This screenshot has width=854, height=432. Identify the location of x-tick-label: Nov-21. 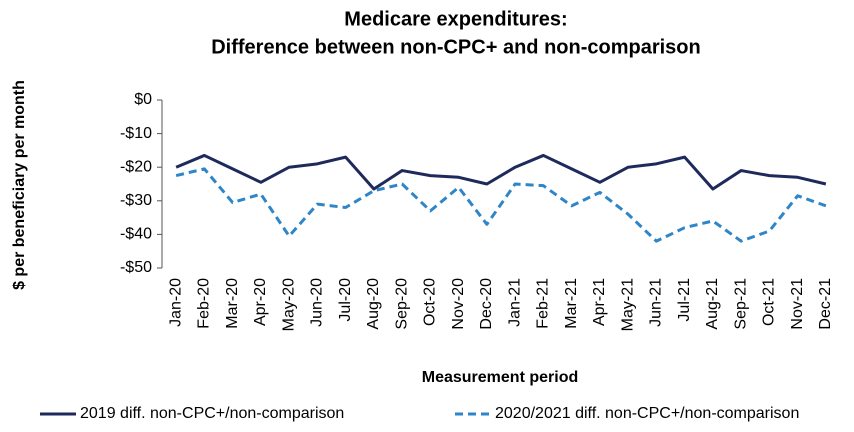
(797, 304).